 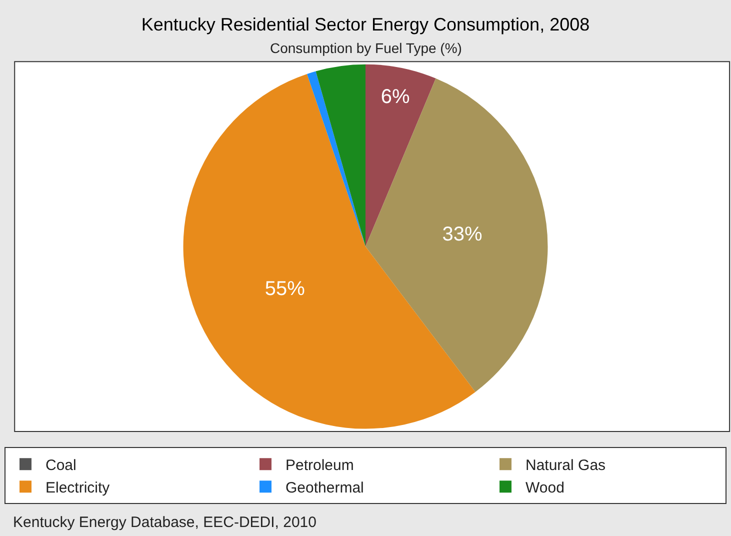 What do you see at coordinates (325, 487) in the screenshot?
I see `legend-label: Geothermal` at bounding box center [325, 487].